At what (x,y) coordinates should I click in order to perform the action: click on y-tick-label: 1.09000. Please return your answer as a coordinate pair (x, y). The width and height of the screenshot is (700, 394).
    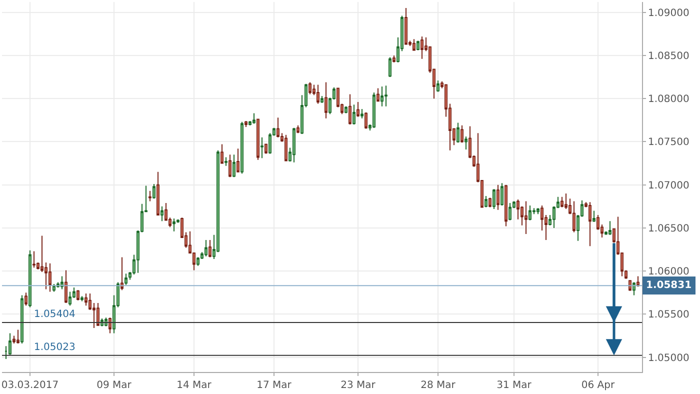
    Looking at the image, I should click on (669, 13).